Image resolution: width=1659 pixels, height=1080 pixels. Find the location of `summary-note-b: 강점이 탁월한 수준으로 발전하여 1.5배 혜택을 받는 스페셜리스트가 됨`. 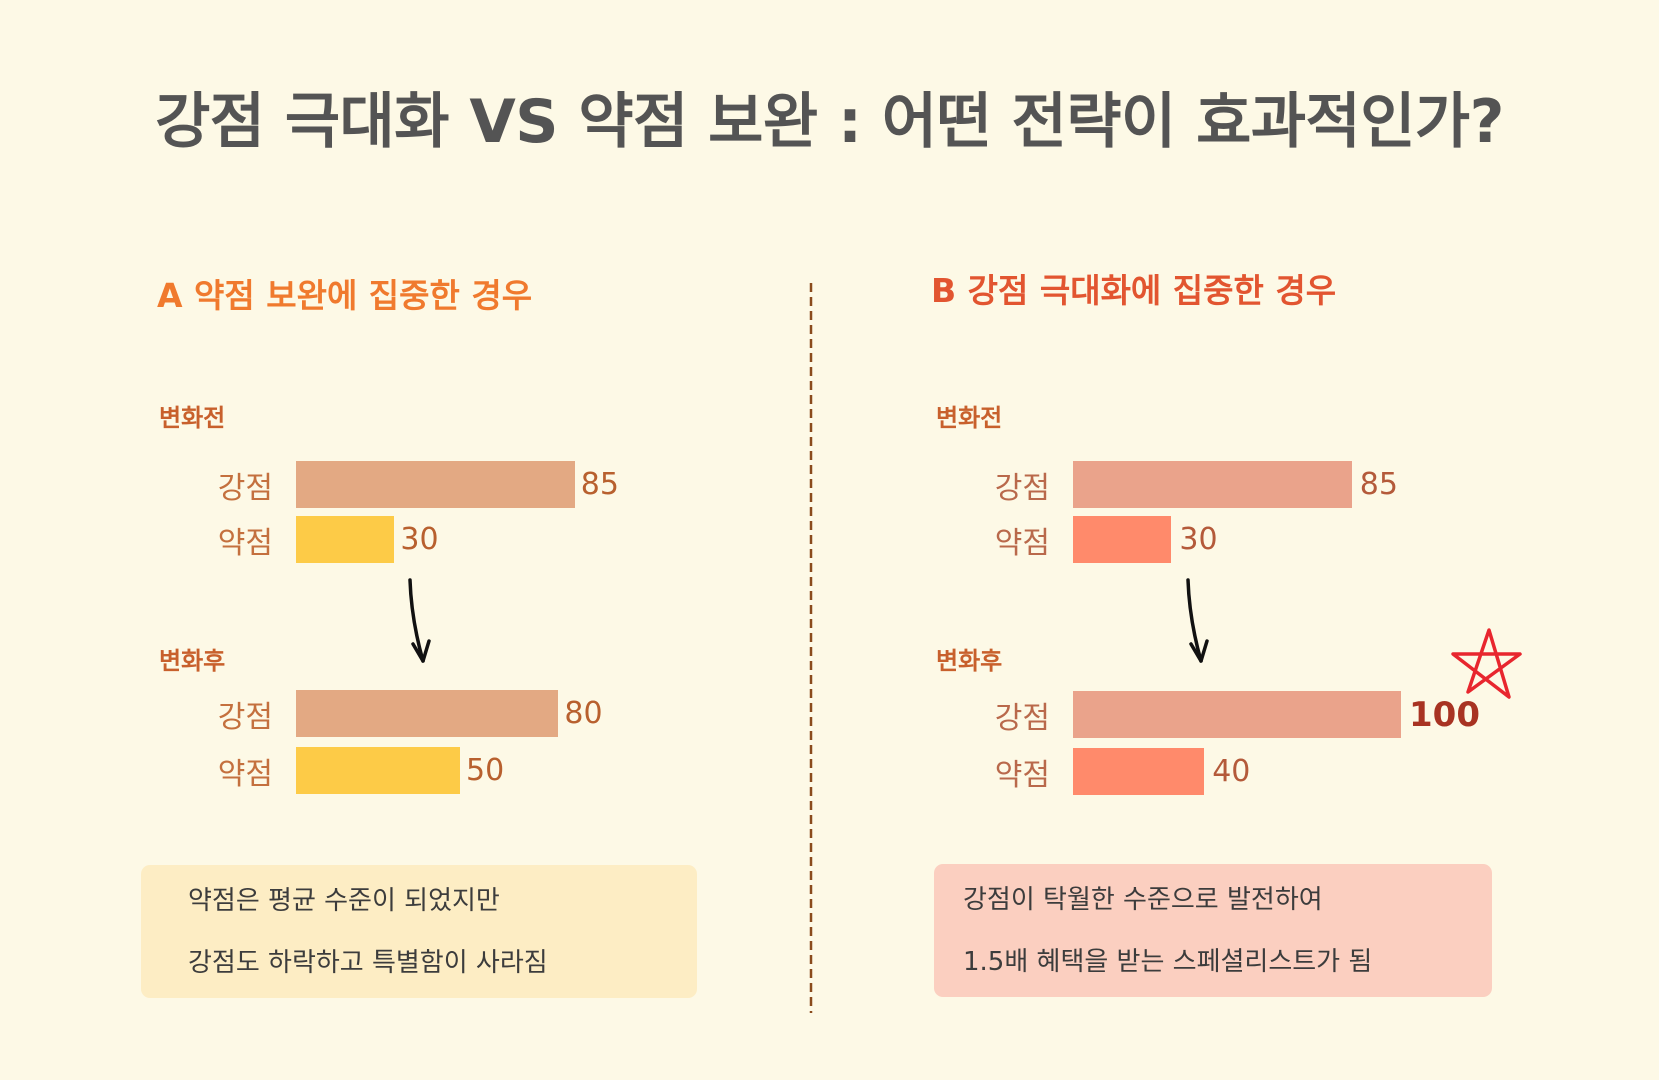

summary-note-b: 강점이 탁월한 수준으로 발전하여 1.5배 혜택을 받는 스페셜리스트가 됨 is located at coordinates (1213, 930).